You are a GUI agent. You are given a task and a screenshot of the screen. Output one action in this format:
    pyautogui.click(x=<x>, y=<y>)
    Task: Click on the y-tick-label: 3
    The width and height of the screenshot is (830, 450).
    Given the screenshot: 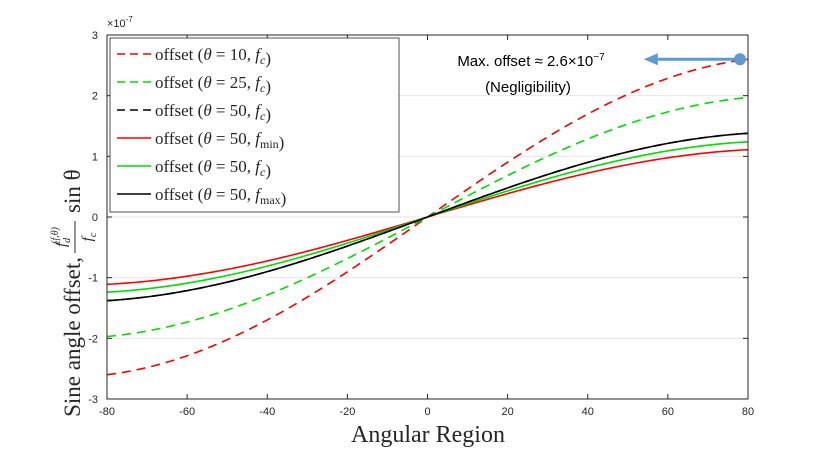 What is the action you would take?
    pyautogui.click(x=95, y=36)
    